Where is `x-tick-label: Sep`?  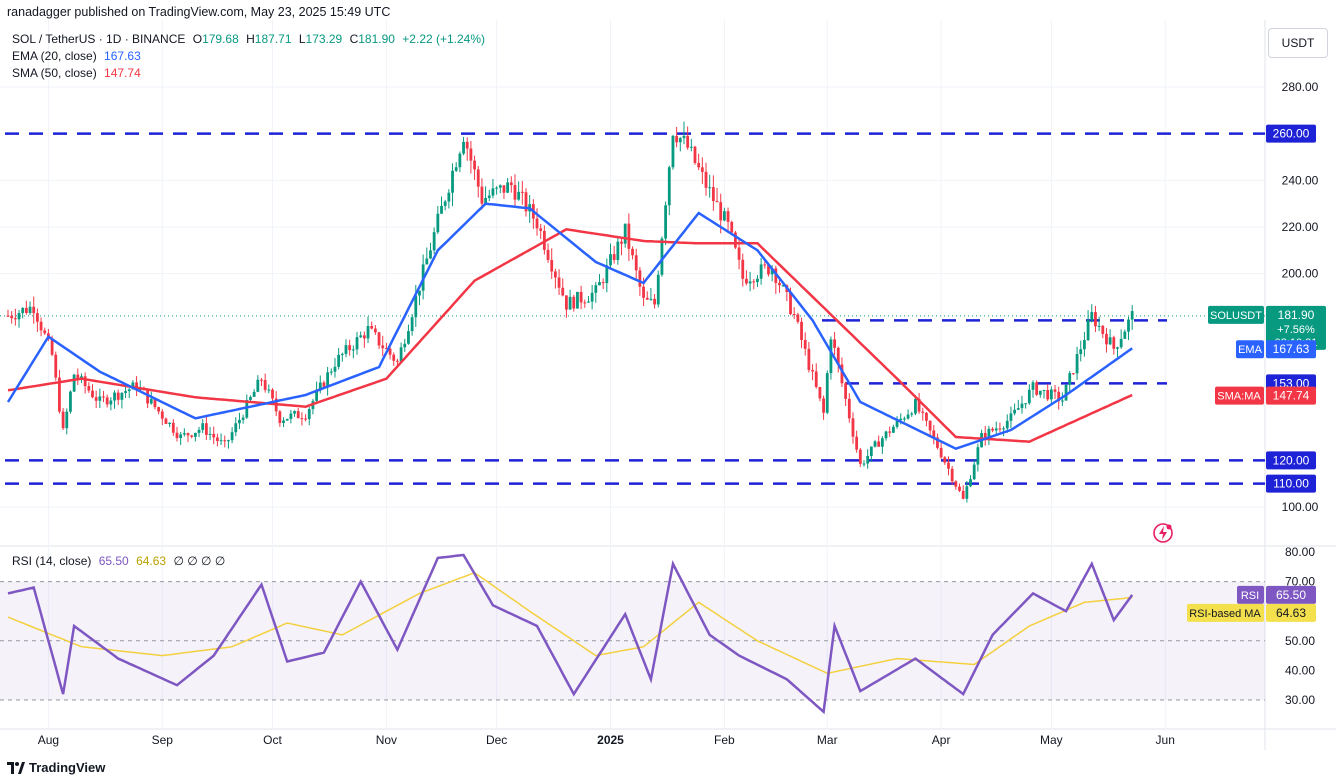 x-tick-label: Sep is located at coordinates (163, 740).